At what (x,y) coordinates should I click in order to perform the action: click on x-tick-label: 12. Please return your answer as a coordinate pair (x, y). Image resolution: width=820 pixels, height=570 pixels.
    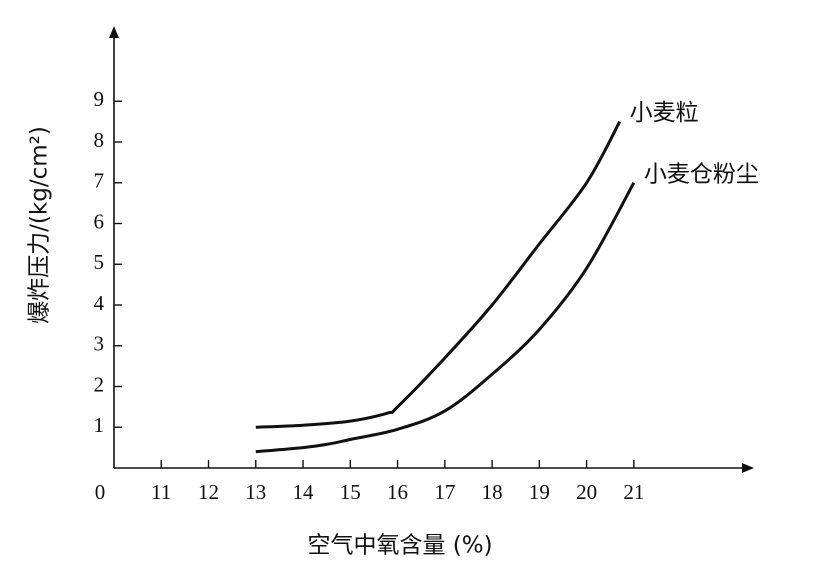
    Looking at the image, I should click on (208, 492).